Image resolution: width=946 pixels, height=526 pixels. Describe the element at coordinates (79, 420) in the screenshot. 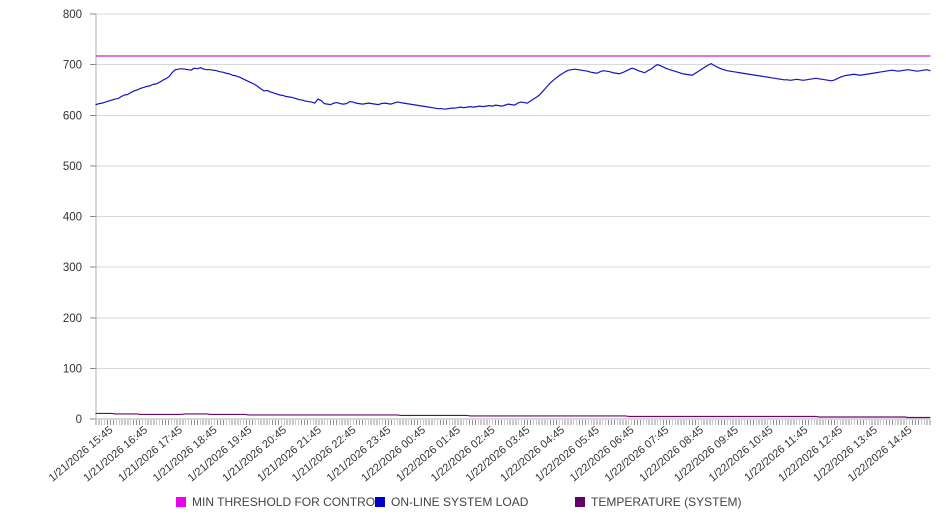

I see `y-axis-tick-label: 0` at that location.